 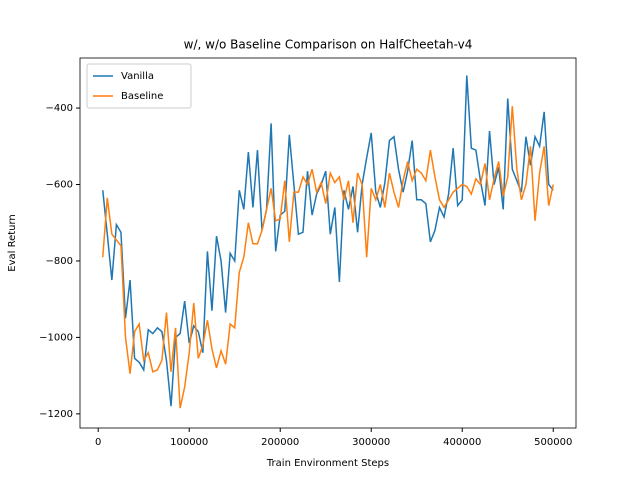 What do you see at coordinates (59, 185) in the screenshot?
I see `y-tick-label: −600` at bounding box center [59, 185].